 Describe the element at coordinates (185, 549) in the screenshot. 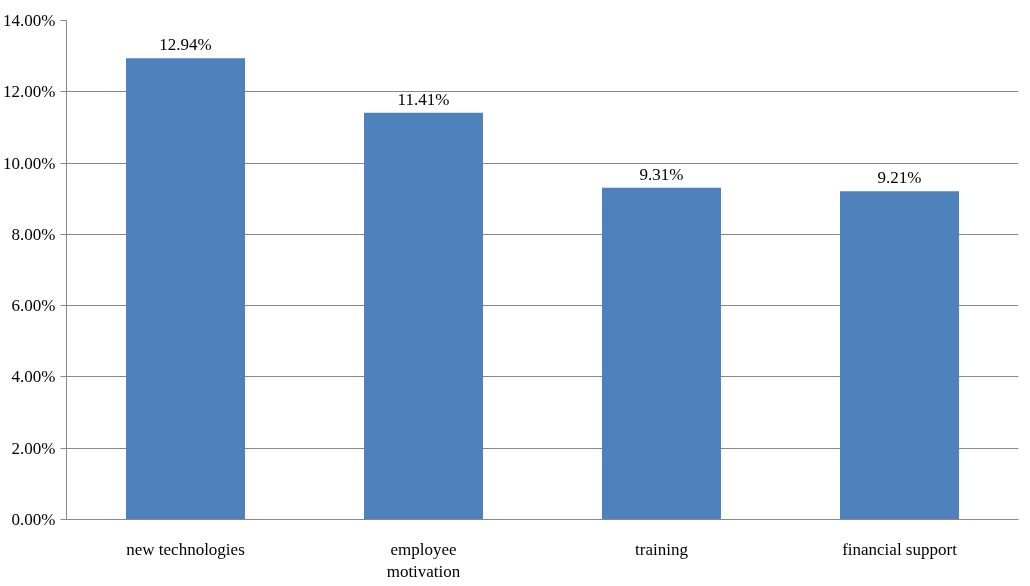

I see `x-tick-label: new technologies` at that location.